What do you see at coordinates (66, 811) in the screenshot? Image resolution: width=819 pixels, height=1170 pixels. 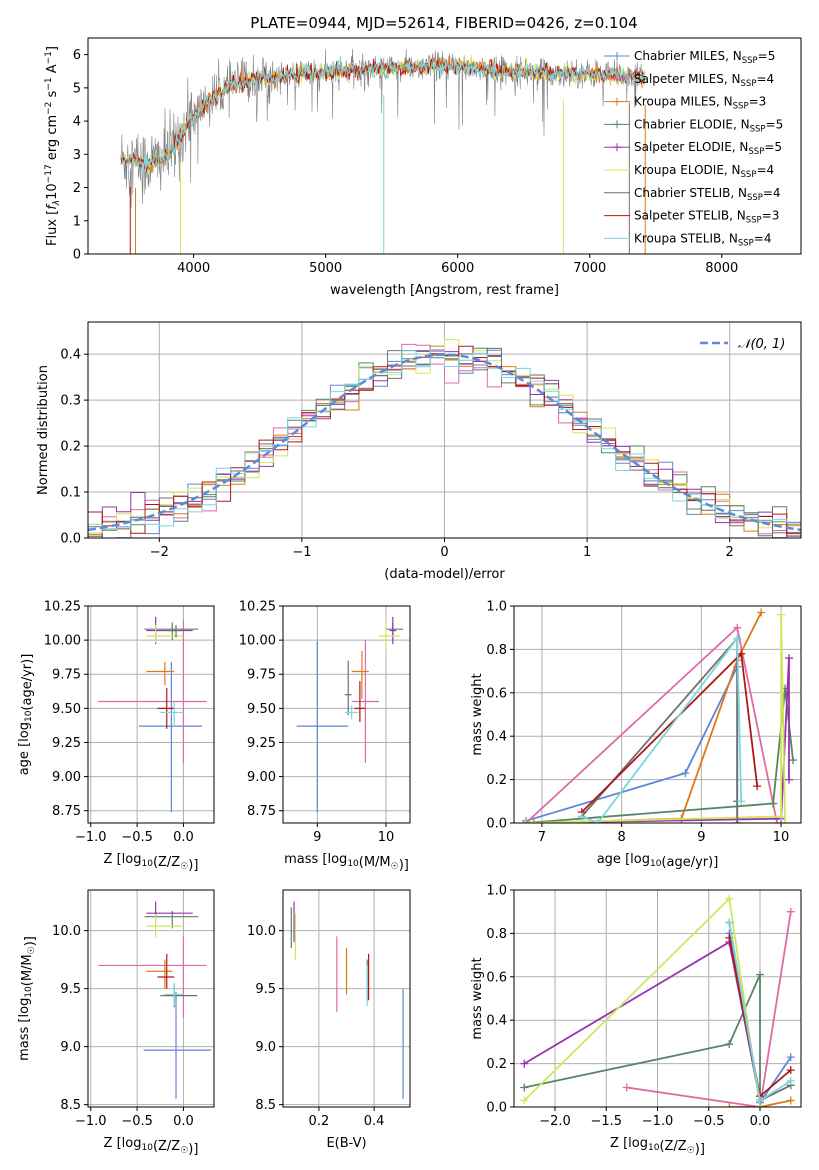 I see `y-tick-label: 8.75` at bounding box center [66, 811].